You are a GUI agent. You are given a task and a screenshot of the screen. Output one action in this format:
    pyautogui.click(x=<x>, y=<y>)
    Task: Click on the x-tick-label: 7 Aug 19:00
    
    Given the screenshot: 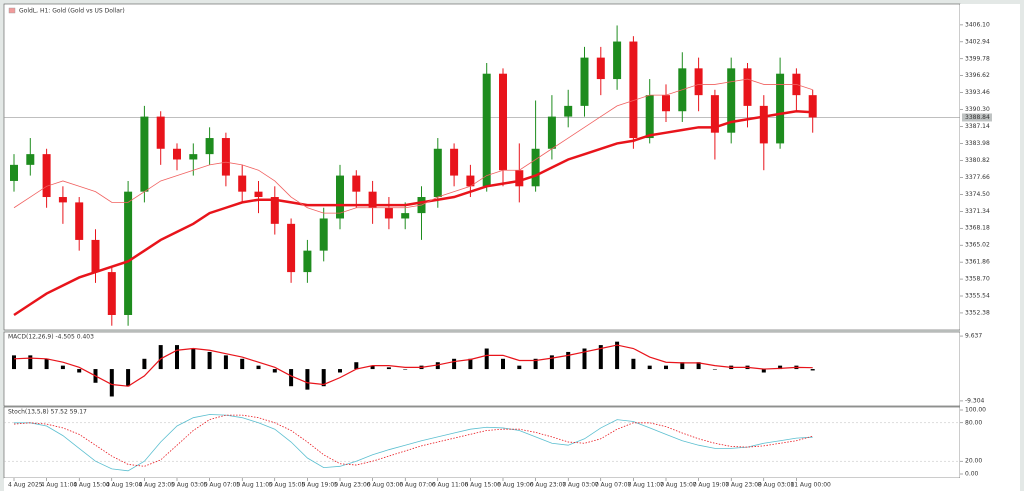 What is the action you would take?
    pyautogui.click(x=711, y=485)
    